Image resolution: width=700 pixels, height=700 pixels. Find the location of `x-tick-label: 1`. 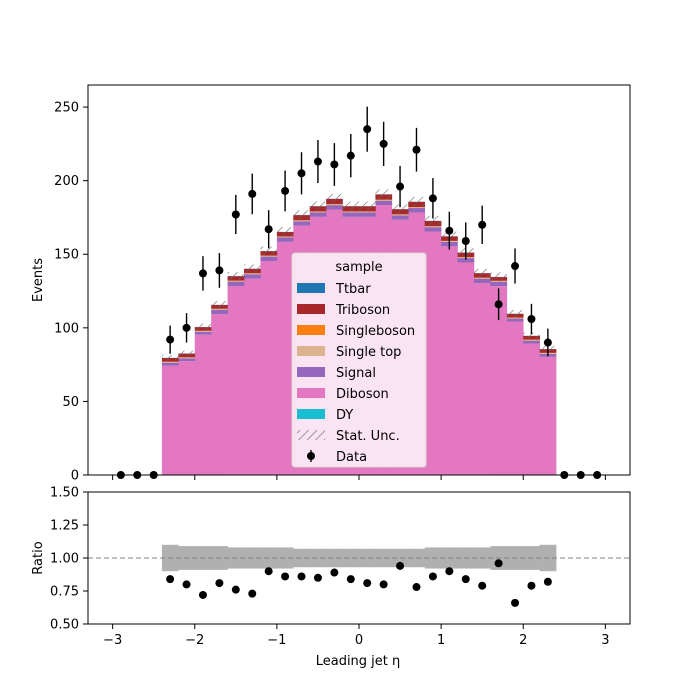

x-tick-label: 1 is located at coordinates (441, 640).